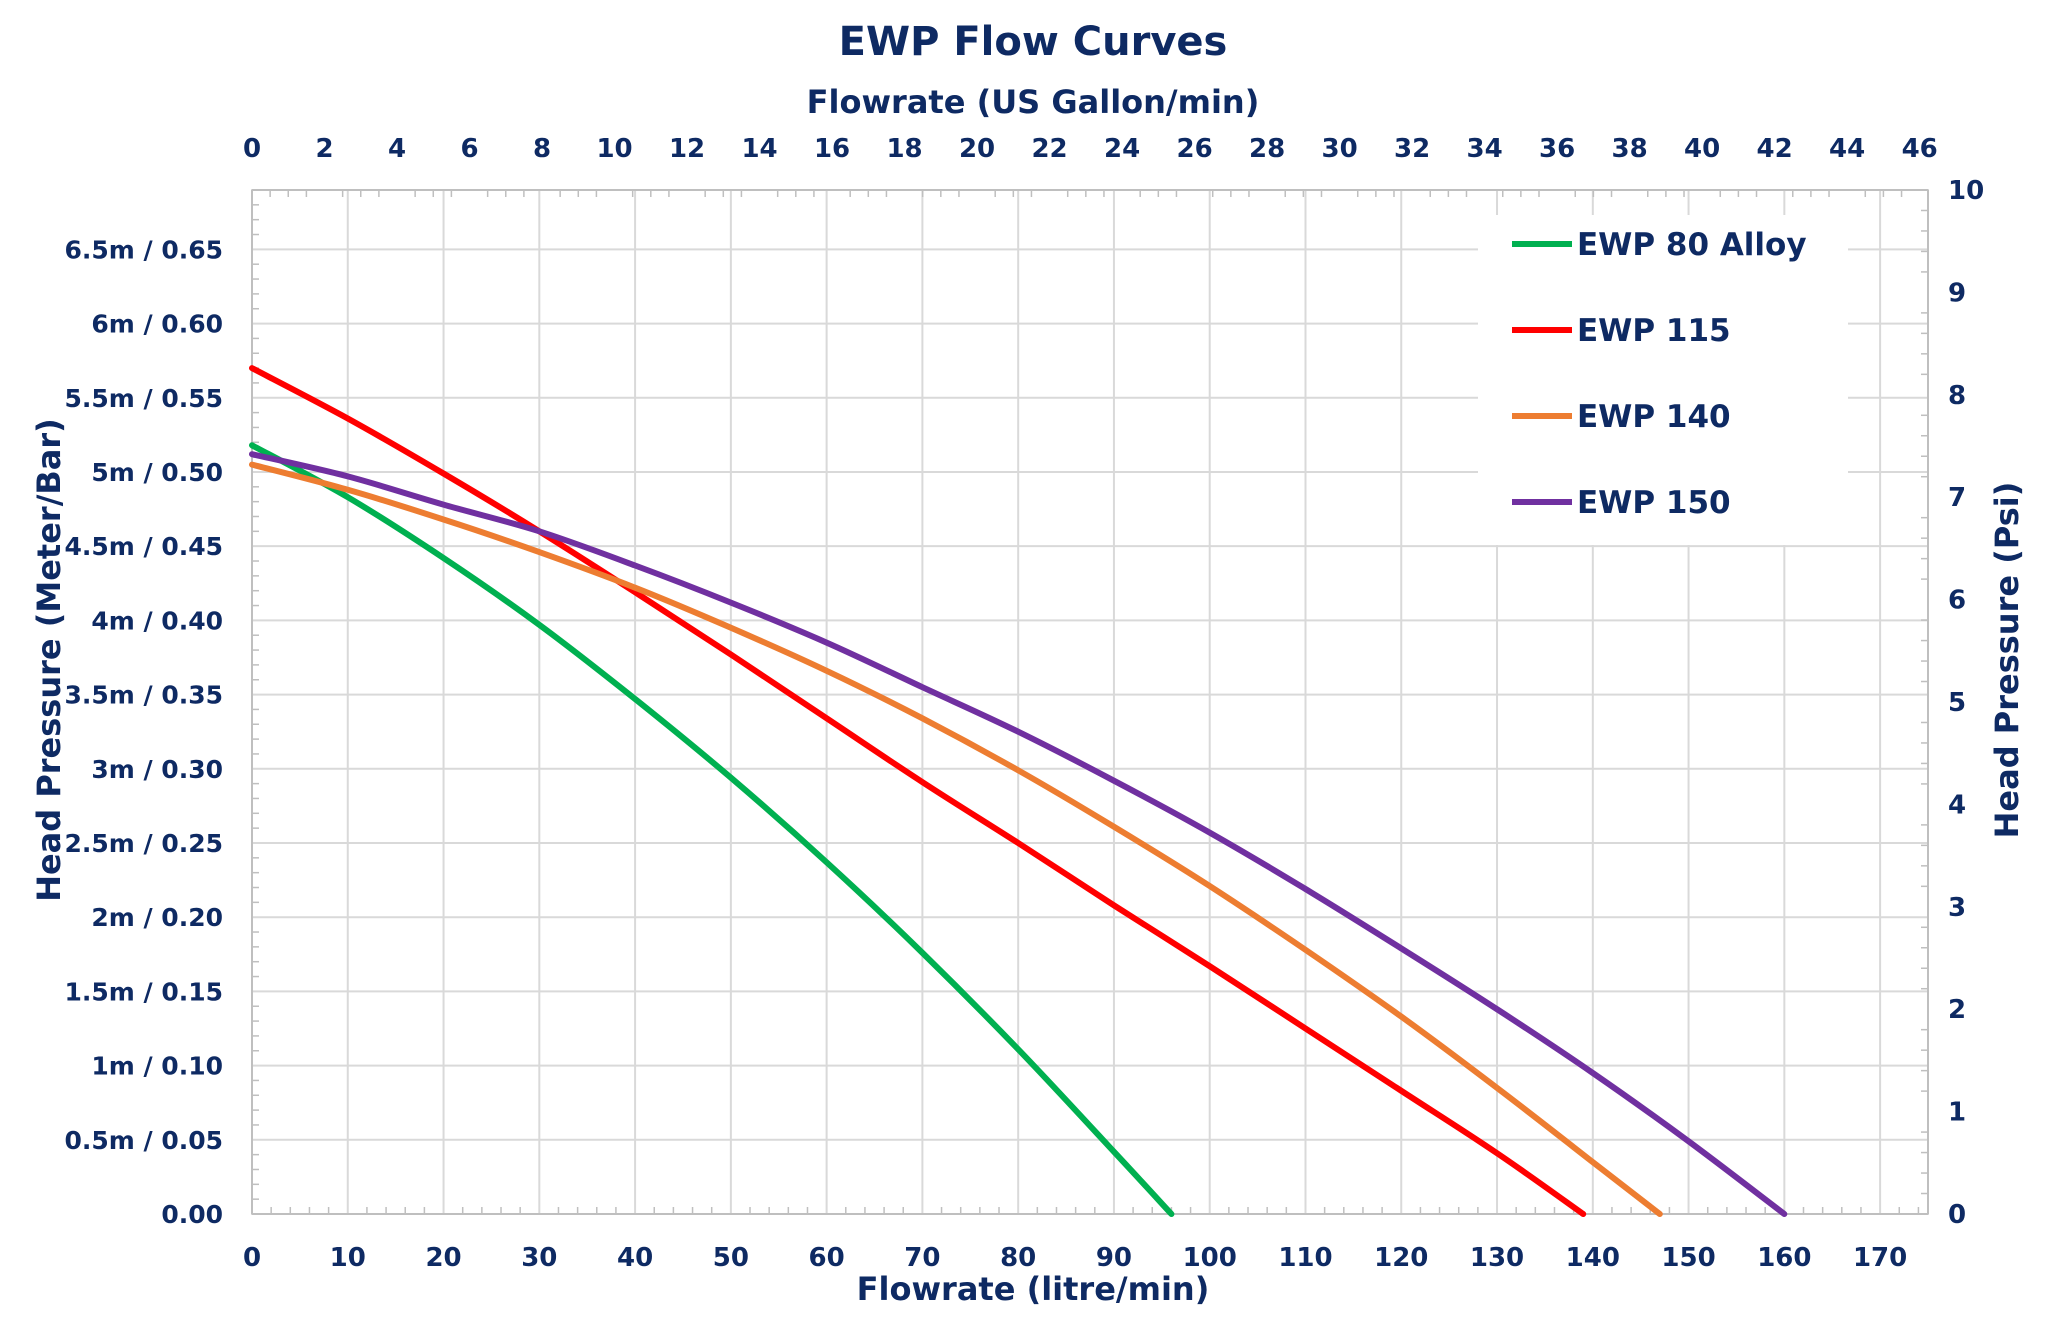 The width and height of the screenshot is (2046, 1323). What do you see at coordinates (348, 1258) in the screenshot?
I see `x-tick-label: 10` at bounding box center [348, 1258].